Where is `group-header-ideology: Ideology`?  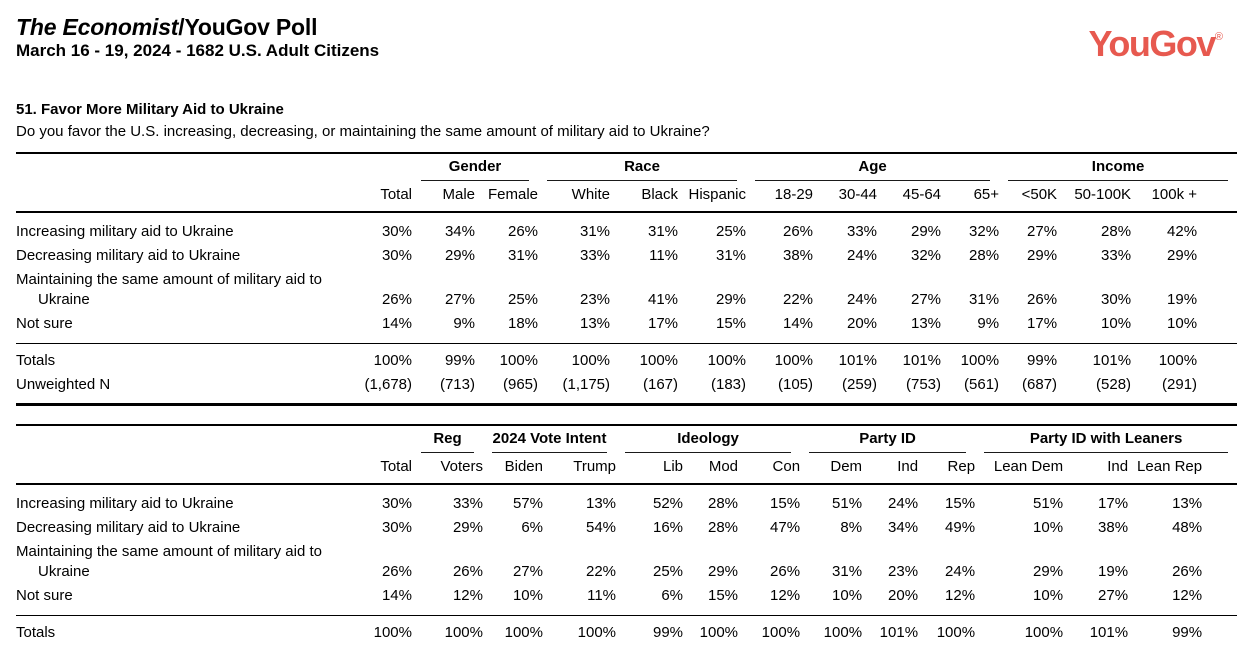
group-header-ideology: Ideology is located at coordinates (708, 439).